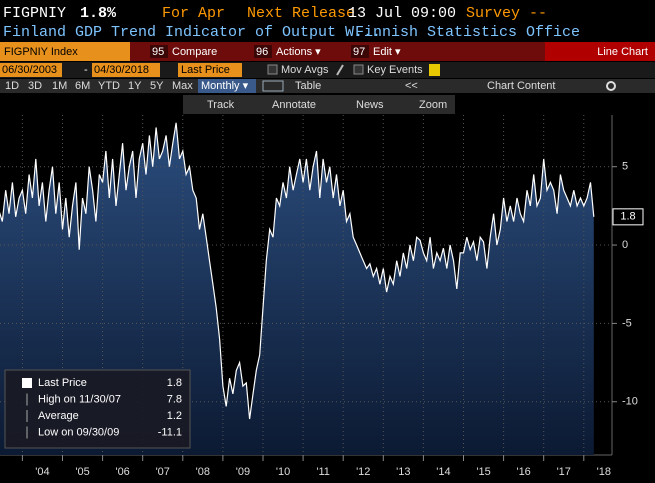 This screenshot has width=655, height=483. What do you see at coordinates (27, 383) in the screenshot?
I see `legend-icon` at bounding box center [27, 383].